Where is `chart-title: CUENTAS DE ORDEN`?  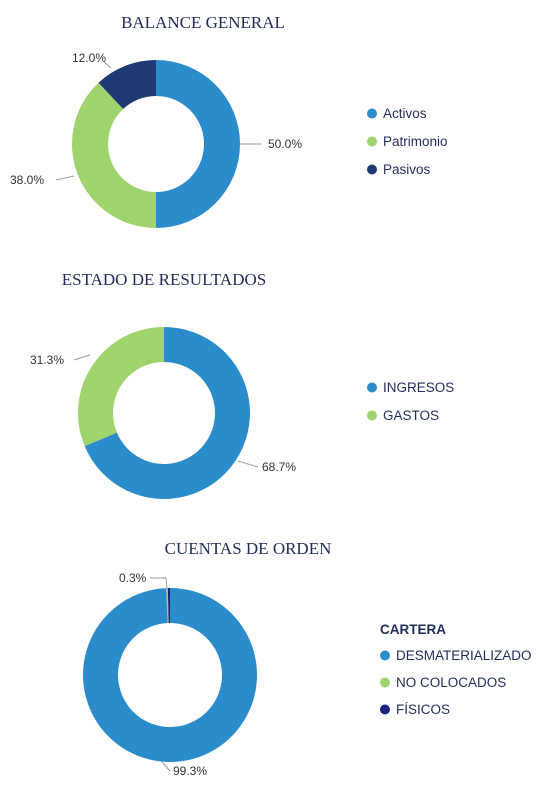 chart-title: CUENTAS DE ORDEN is located at coordinates (248, 548).